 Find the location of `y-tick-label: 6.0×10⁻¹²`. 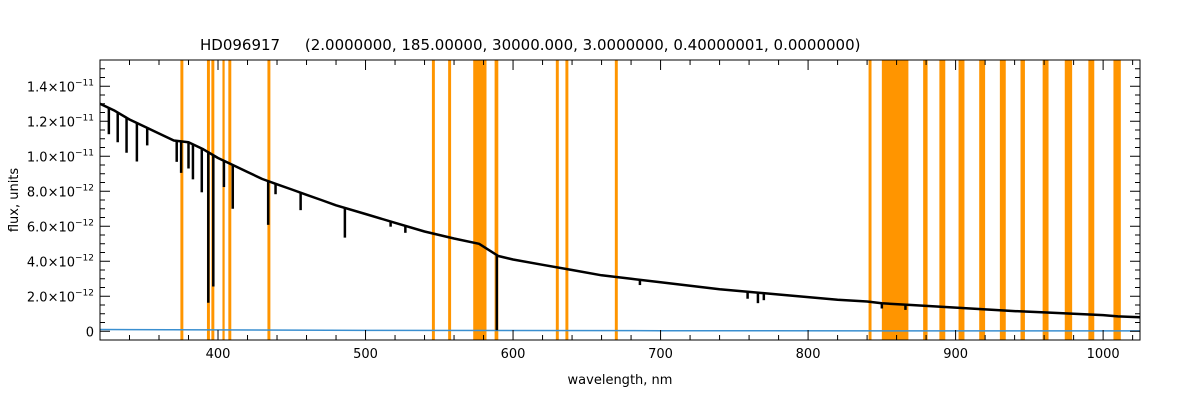

y-tick-label: 6.0×10⁻¹² is located at coordinates (60, 226).